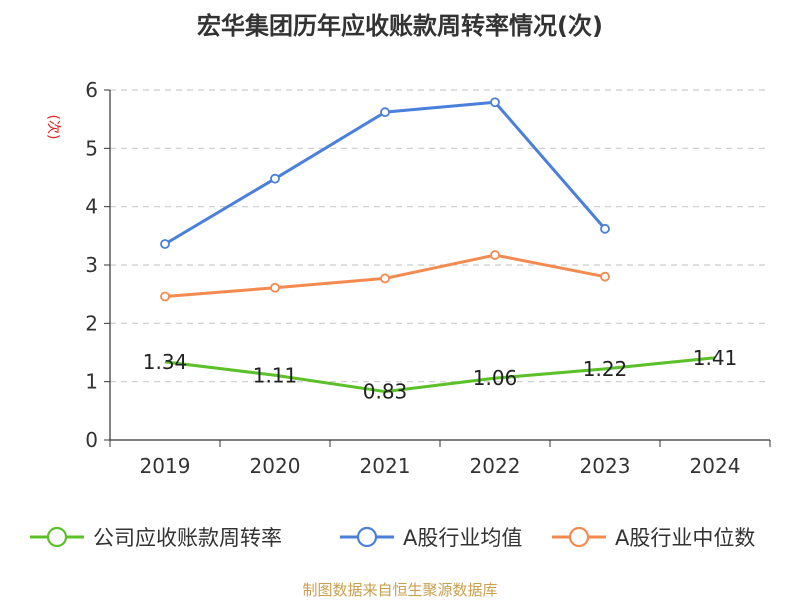 The height and width of the screenshot is (600, 800). I want to click on data-label: 0.83, so click(385, 392).